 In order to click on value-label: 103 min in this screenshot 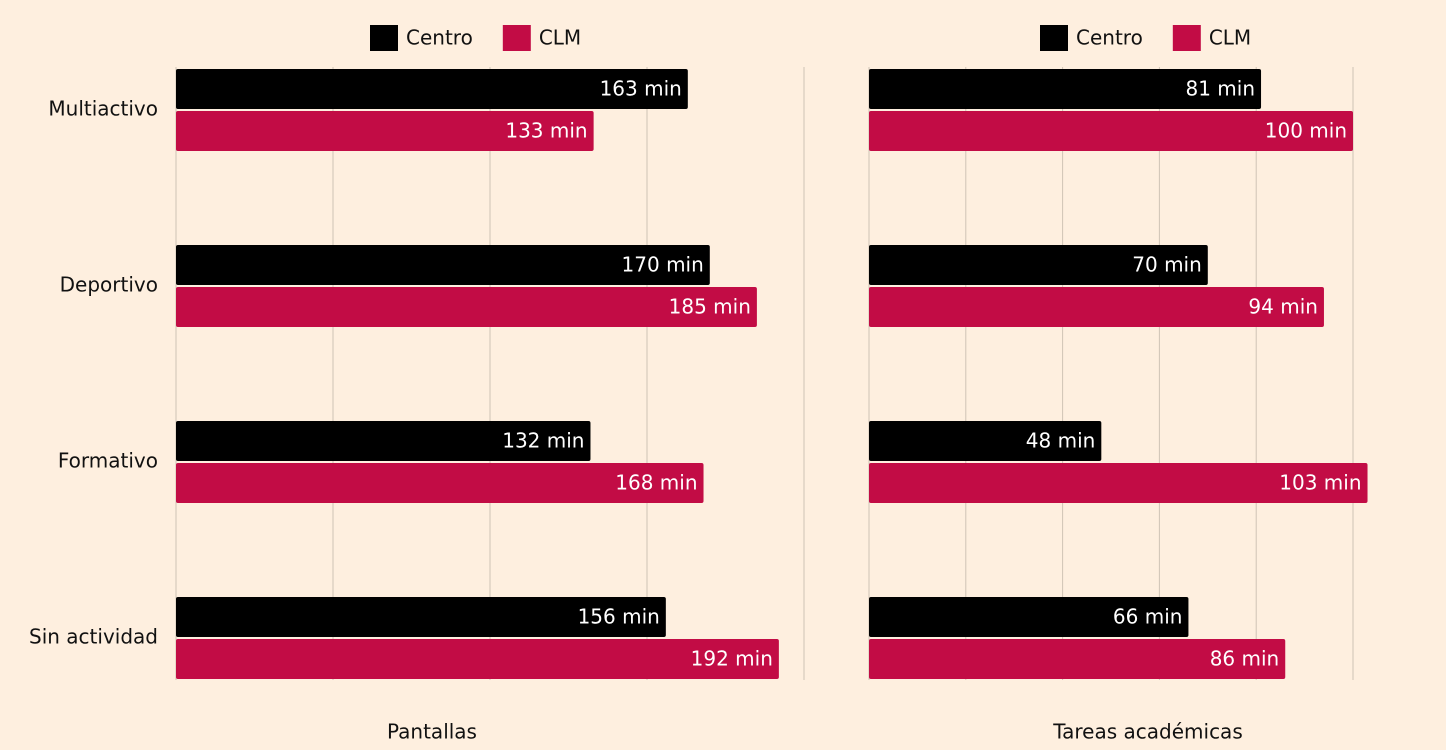, I will do `click(1320, 483)`.